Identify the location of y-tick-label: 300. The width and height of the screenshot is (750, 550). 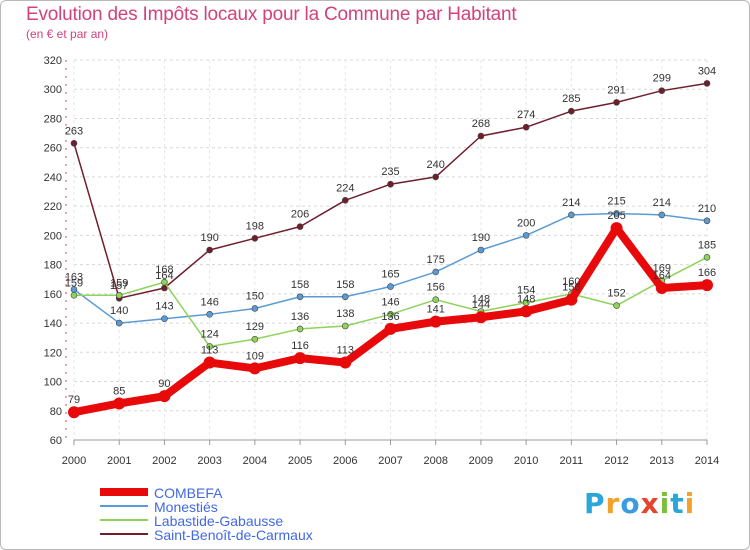
(53, 90).